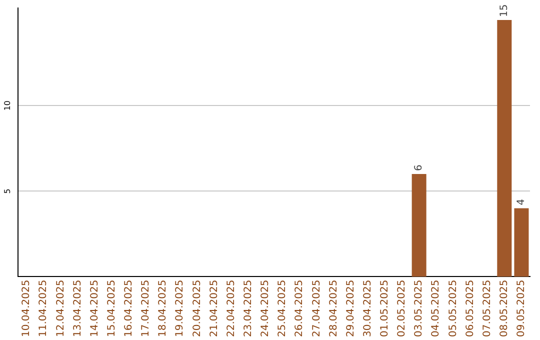  I want to click on x-tick-label: 29.04.2025, so click(350, 309).